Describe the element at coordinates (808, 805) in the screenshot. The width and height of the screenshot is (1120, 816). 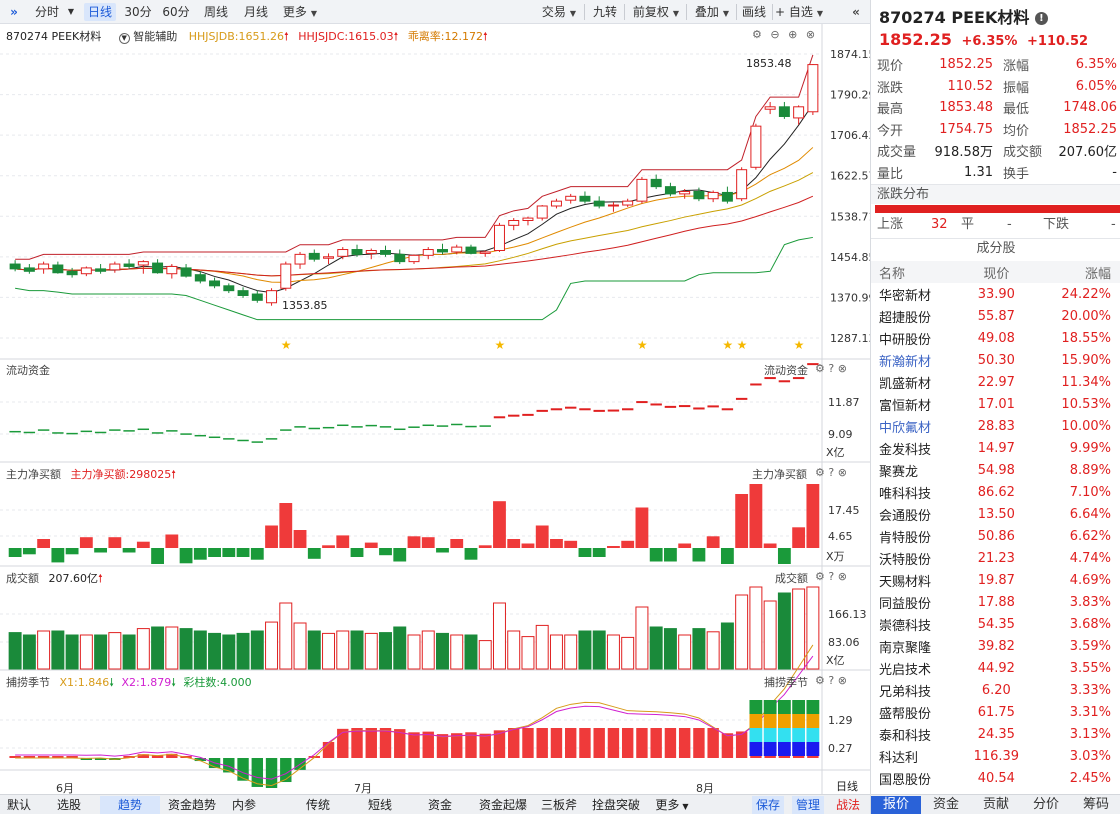
I see `manage-button: 管理` at that location.